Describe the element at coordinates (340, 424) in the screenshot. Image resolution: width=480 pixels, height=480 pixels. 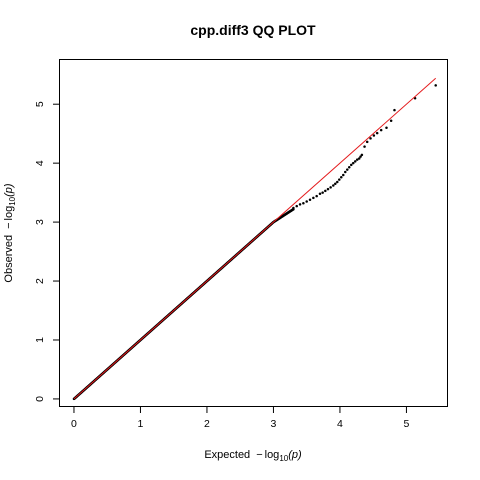
I see `x-tick-label: 4` at that location.